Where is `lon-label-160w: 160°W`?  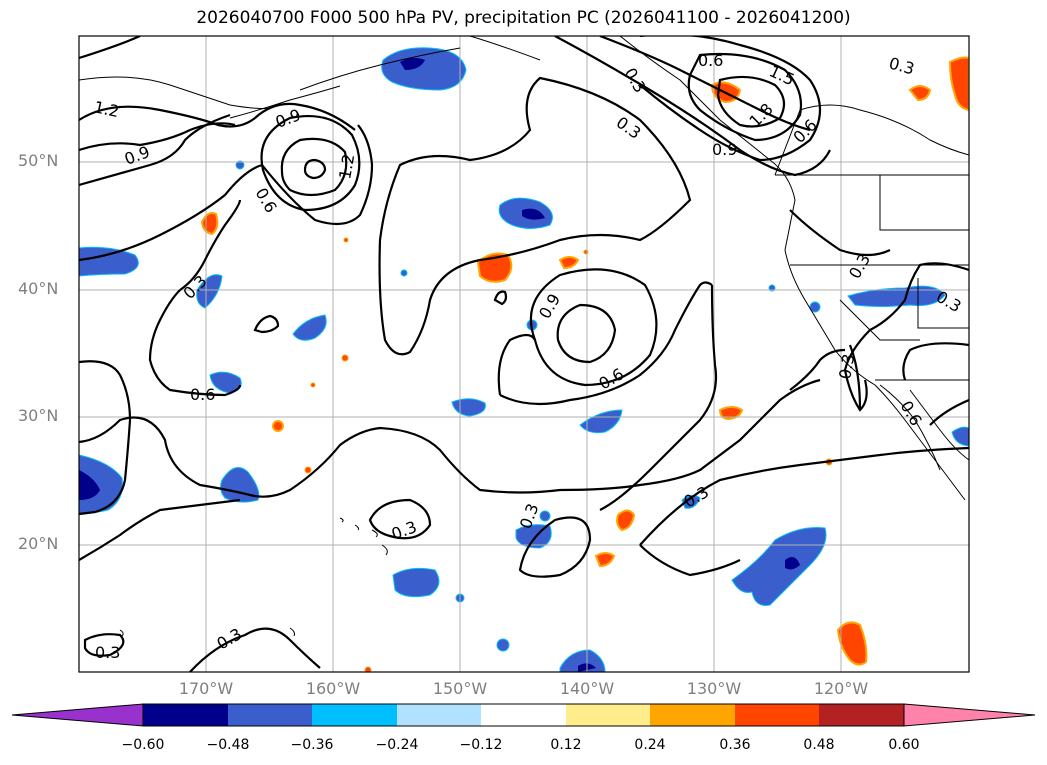
lon-label-160w: 160°W is located at coordinates (333, 688).